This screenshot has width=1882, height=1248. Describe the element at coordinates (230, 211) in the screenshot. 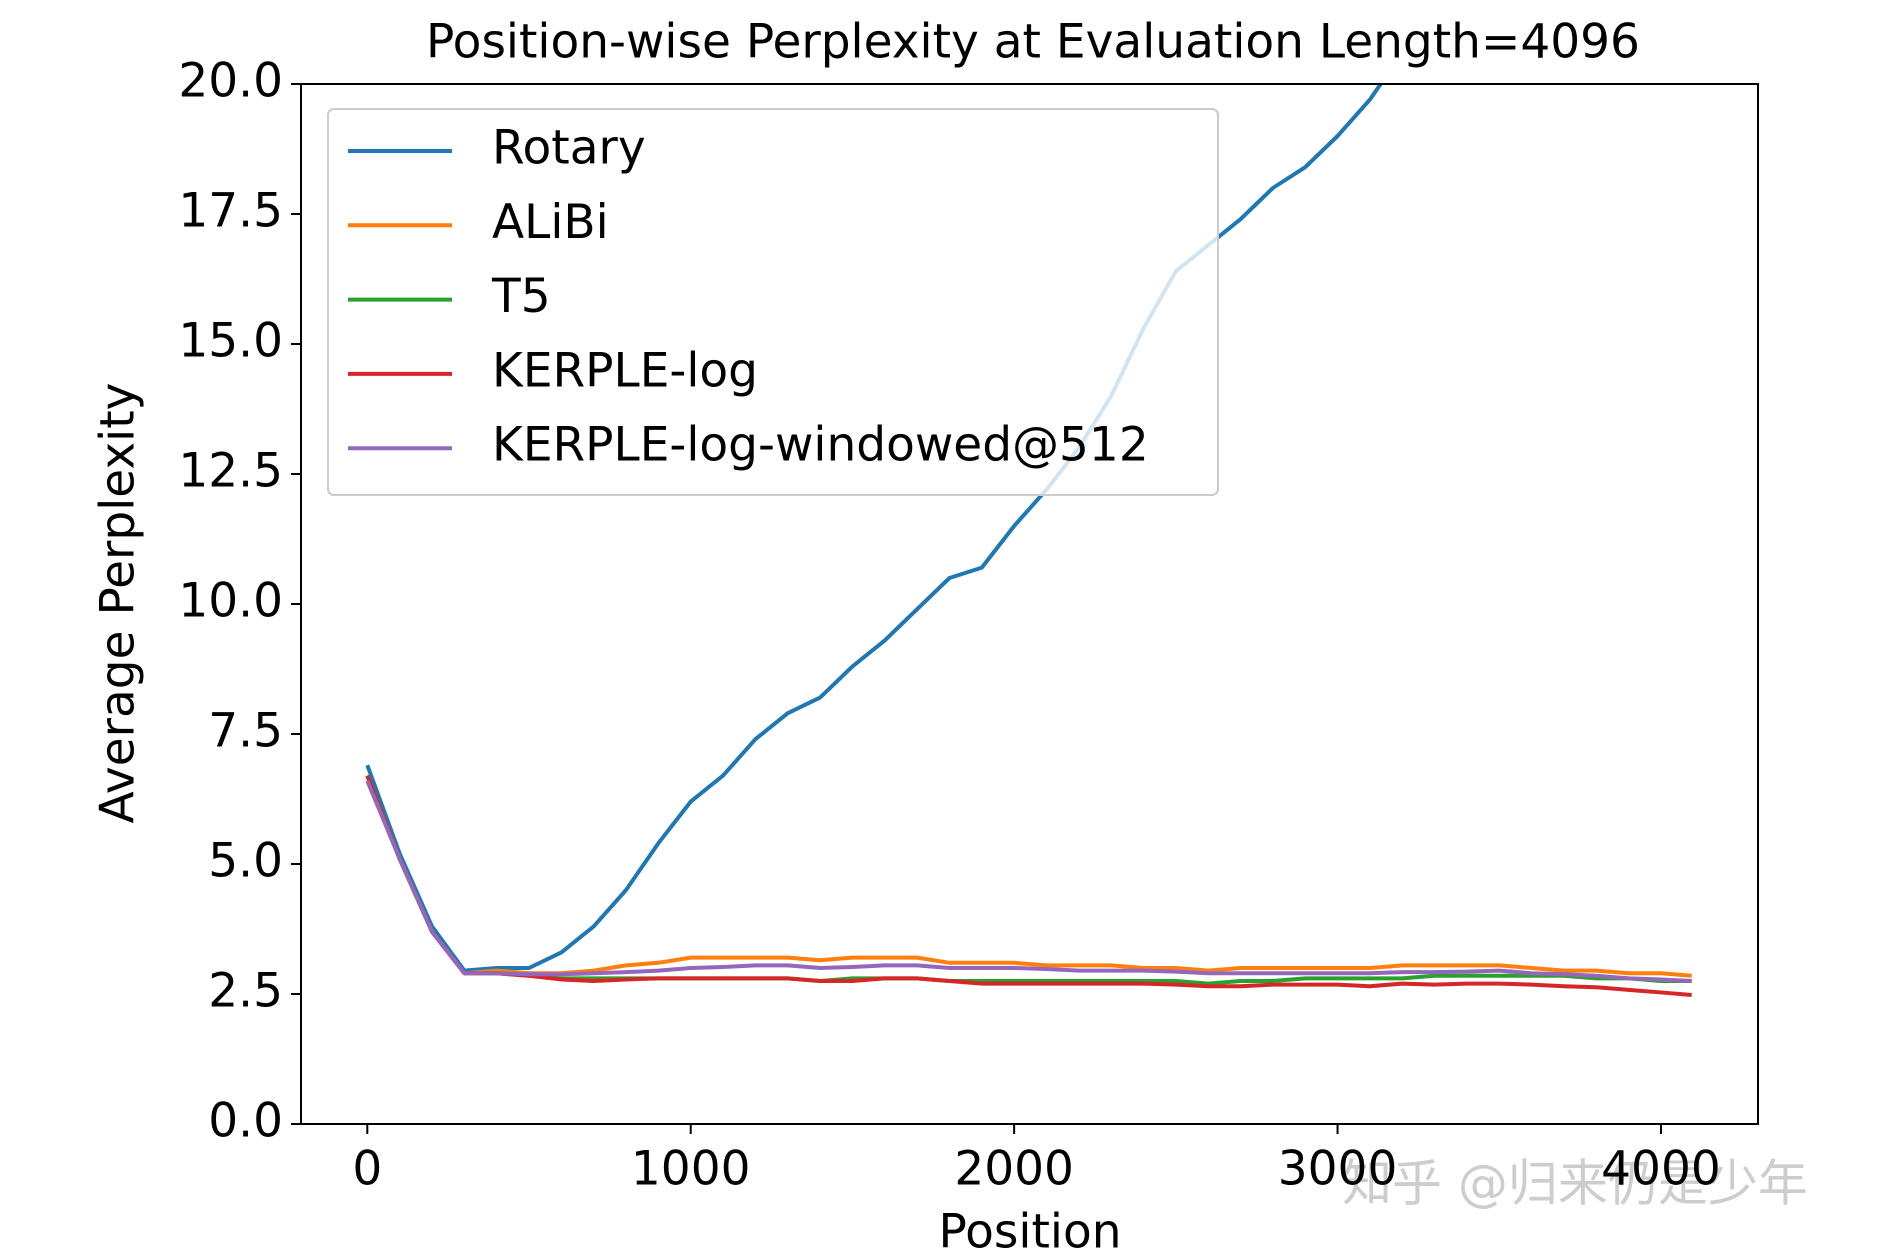

I see `y-tick-label: 17.5` at that location.